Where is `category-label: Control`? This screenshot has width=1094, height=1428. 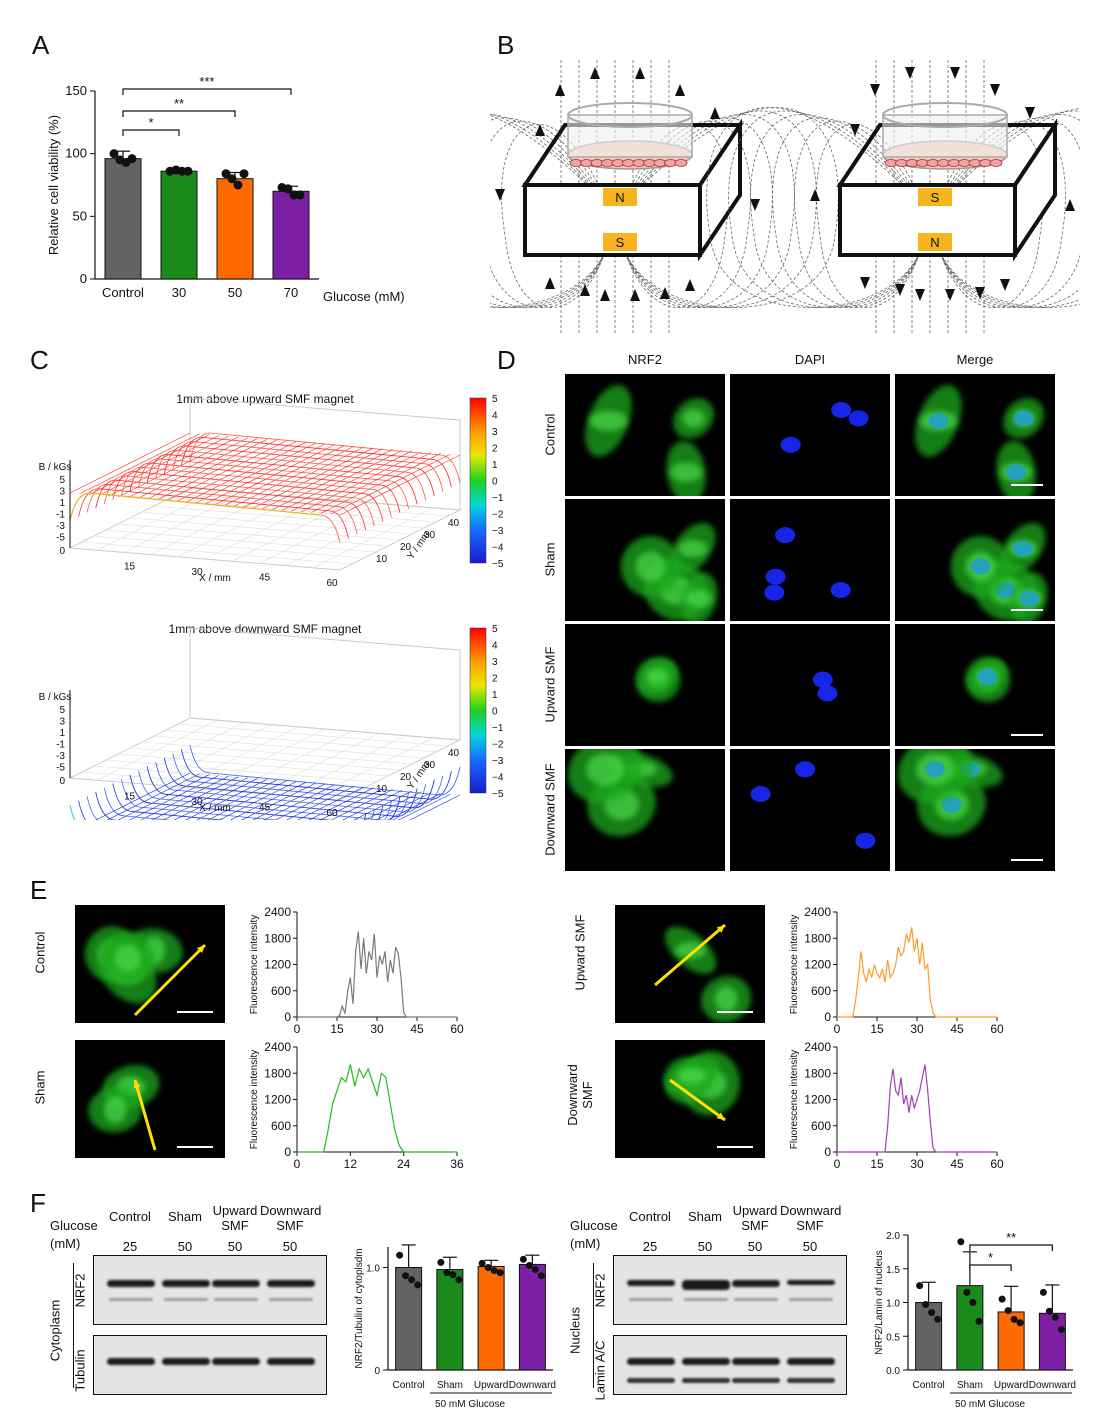
category-label: Control is located at coordinates (409, 1385).